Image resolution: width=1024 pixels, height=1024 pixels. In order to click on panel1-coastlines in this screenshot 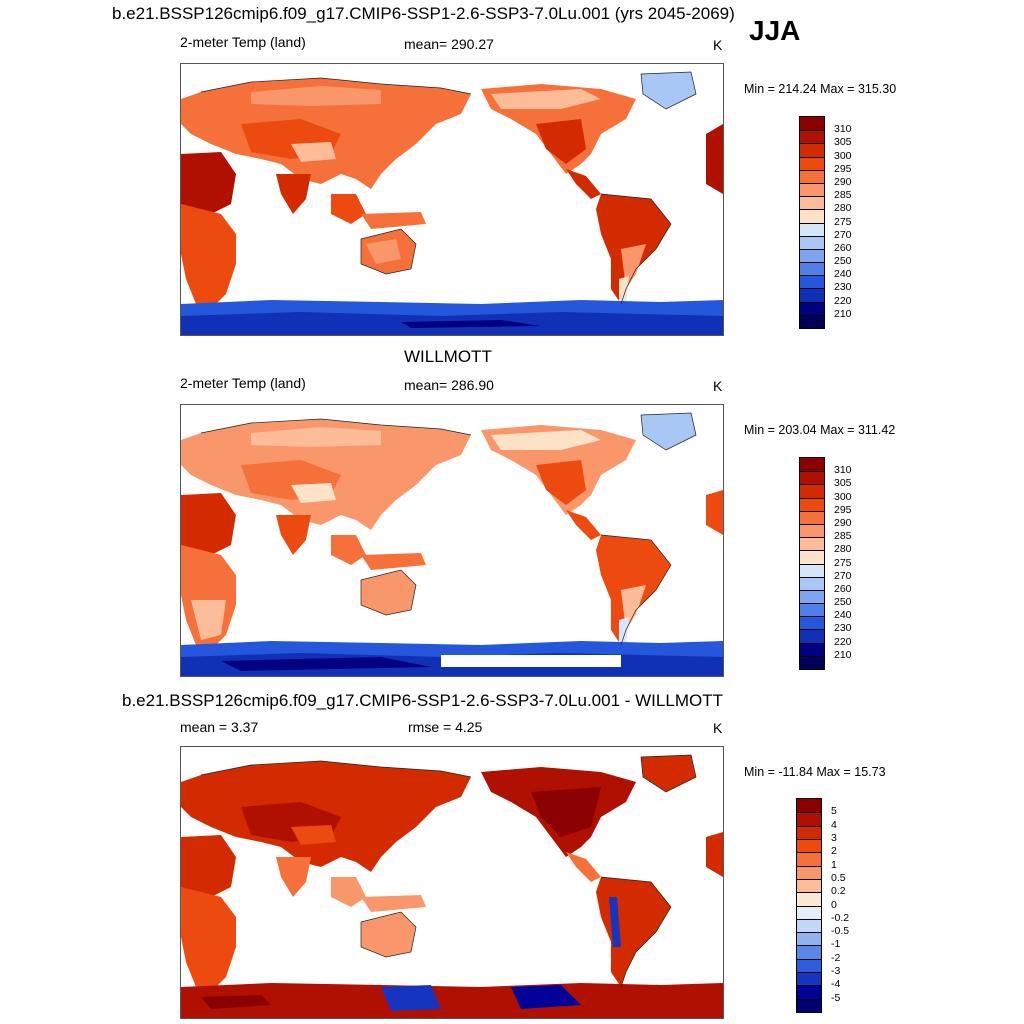, I will do `click(448, 188)`.